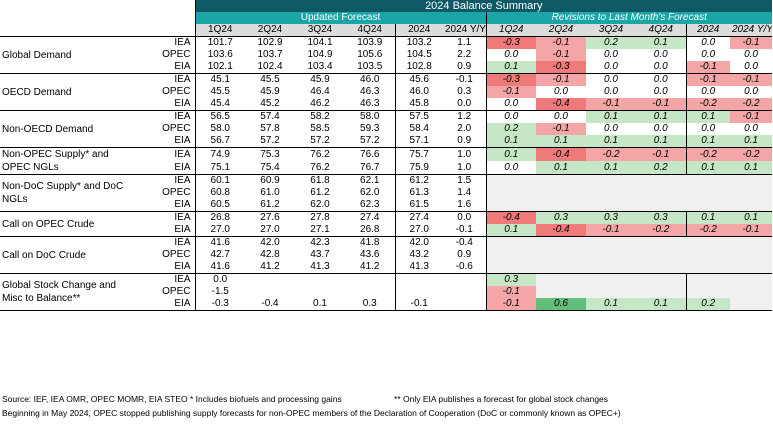 This screenshot has width=773, height=425. I want to click on updated-forecast-header: Updated Forecast, so click(340, 18).